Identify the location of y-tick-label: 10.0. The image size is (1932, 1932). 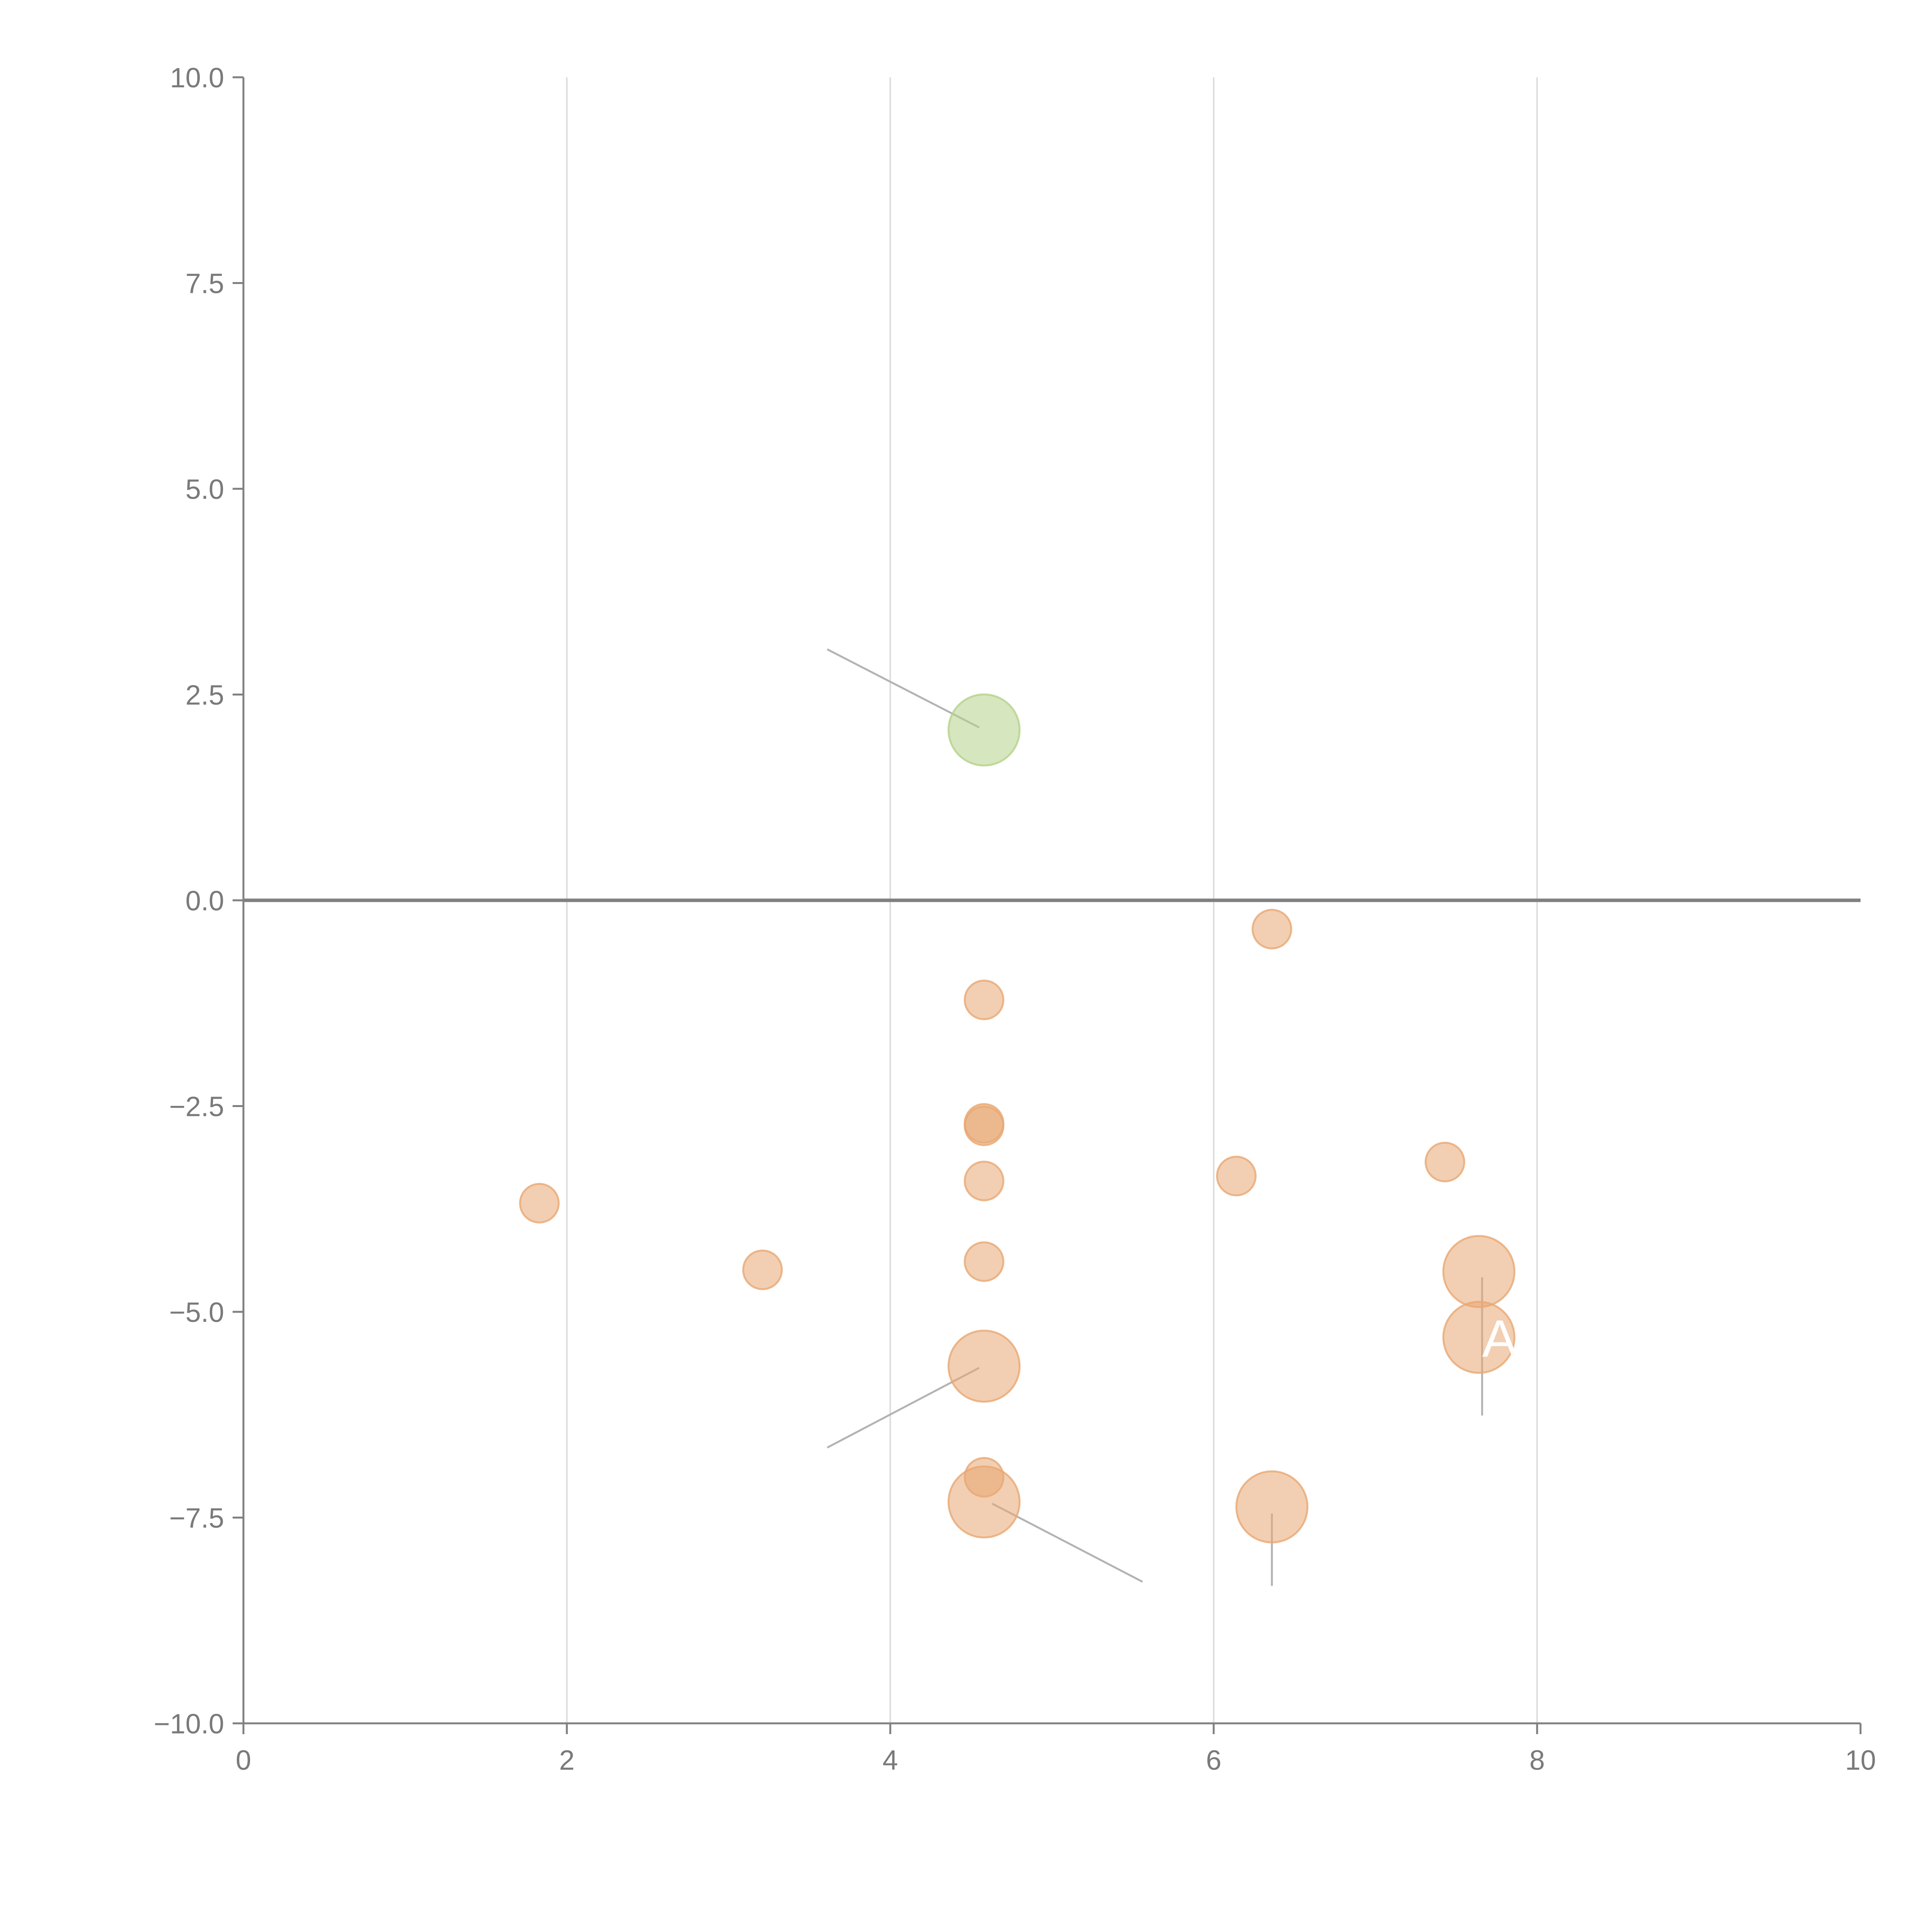
(197, 78).